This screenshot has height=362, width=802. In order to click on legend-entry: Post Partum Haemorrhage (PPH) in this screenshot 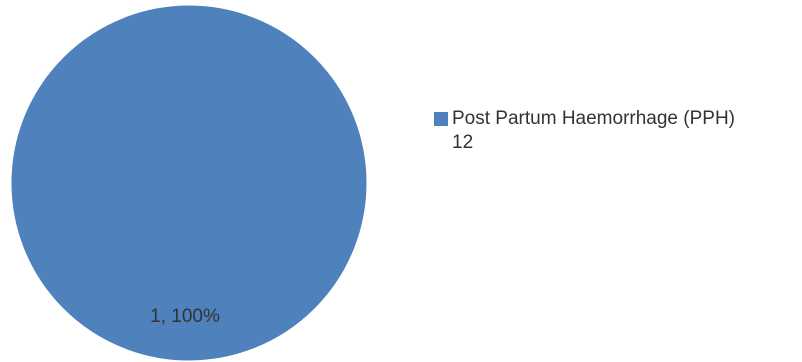, I will do `click(584, 119)`.